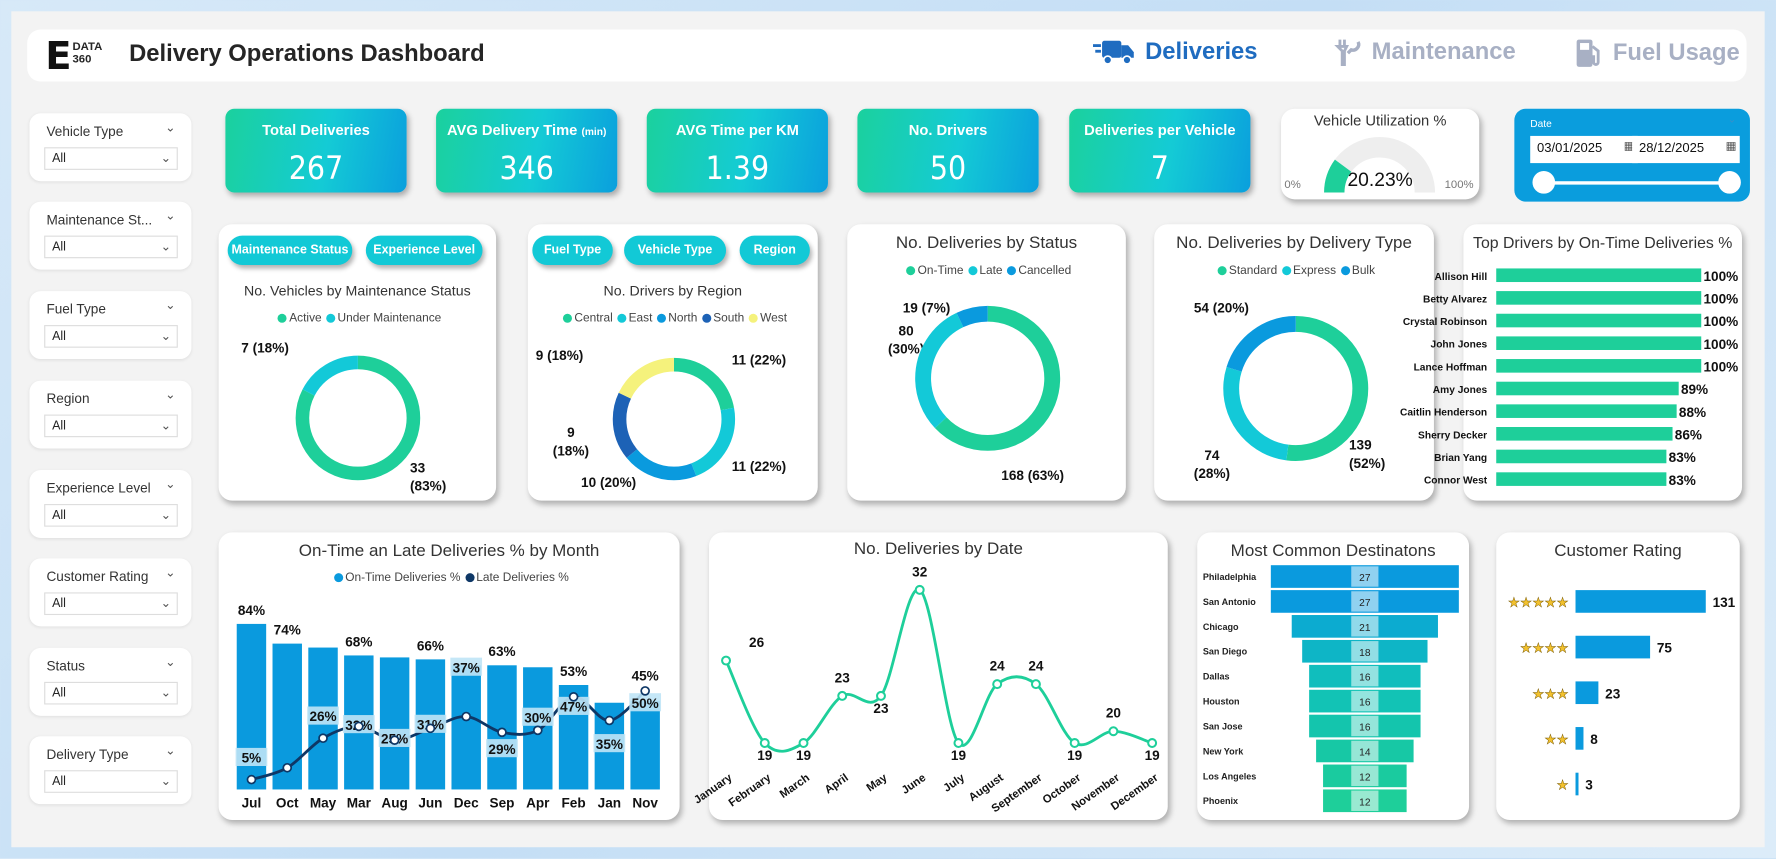 The width and height of the screenshot is (1776, 859). I want to click on chart-title: No. Vehicles by Maintenance Status, so click(357, 291).